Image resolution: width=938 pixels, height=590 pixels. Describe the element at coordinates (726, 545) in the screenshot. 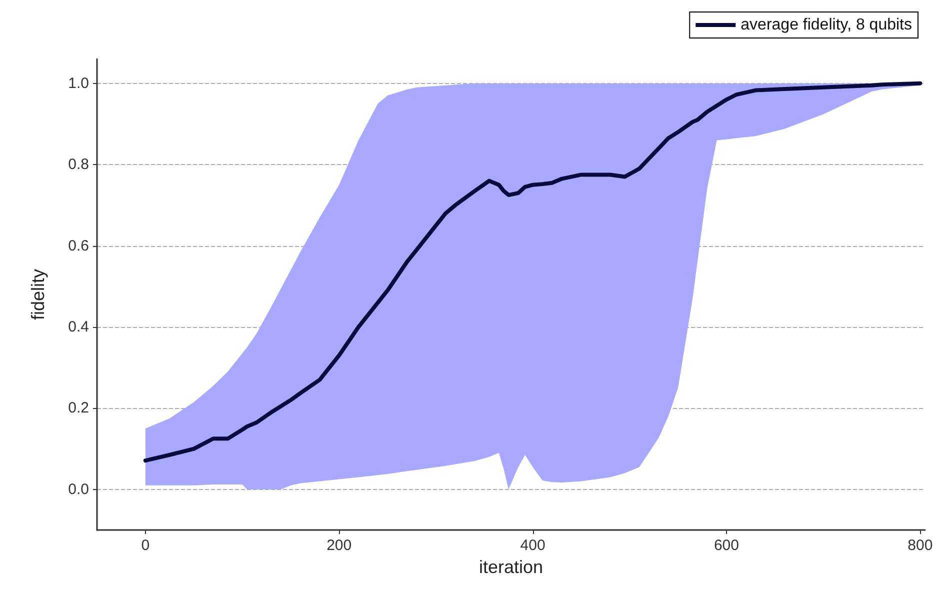

I see `x-tick-label: 600` at that location.